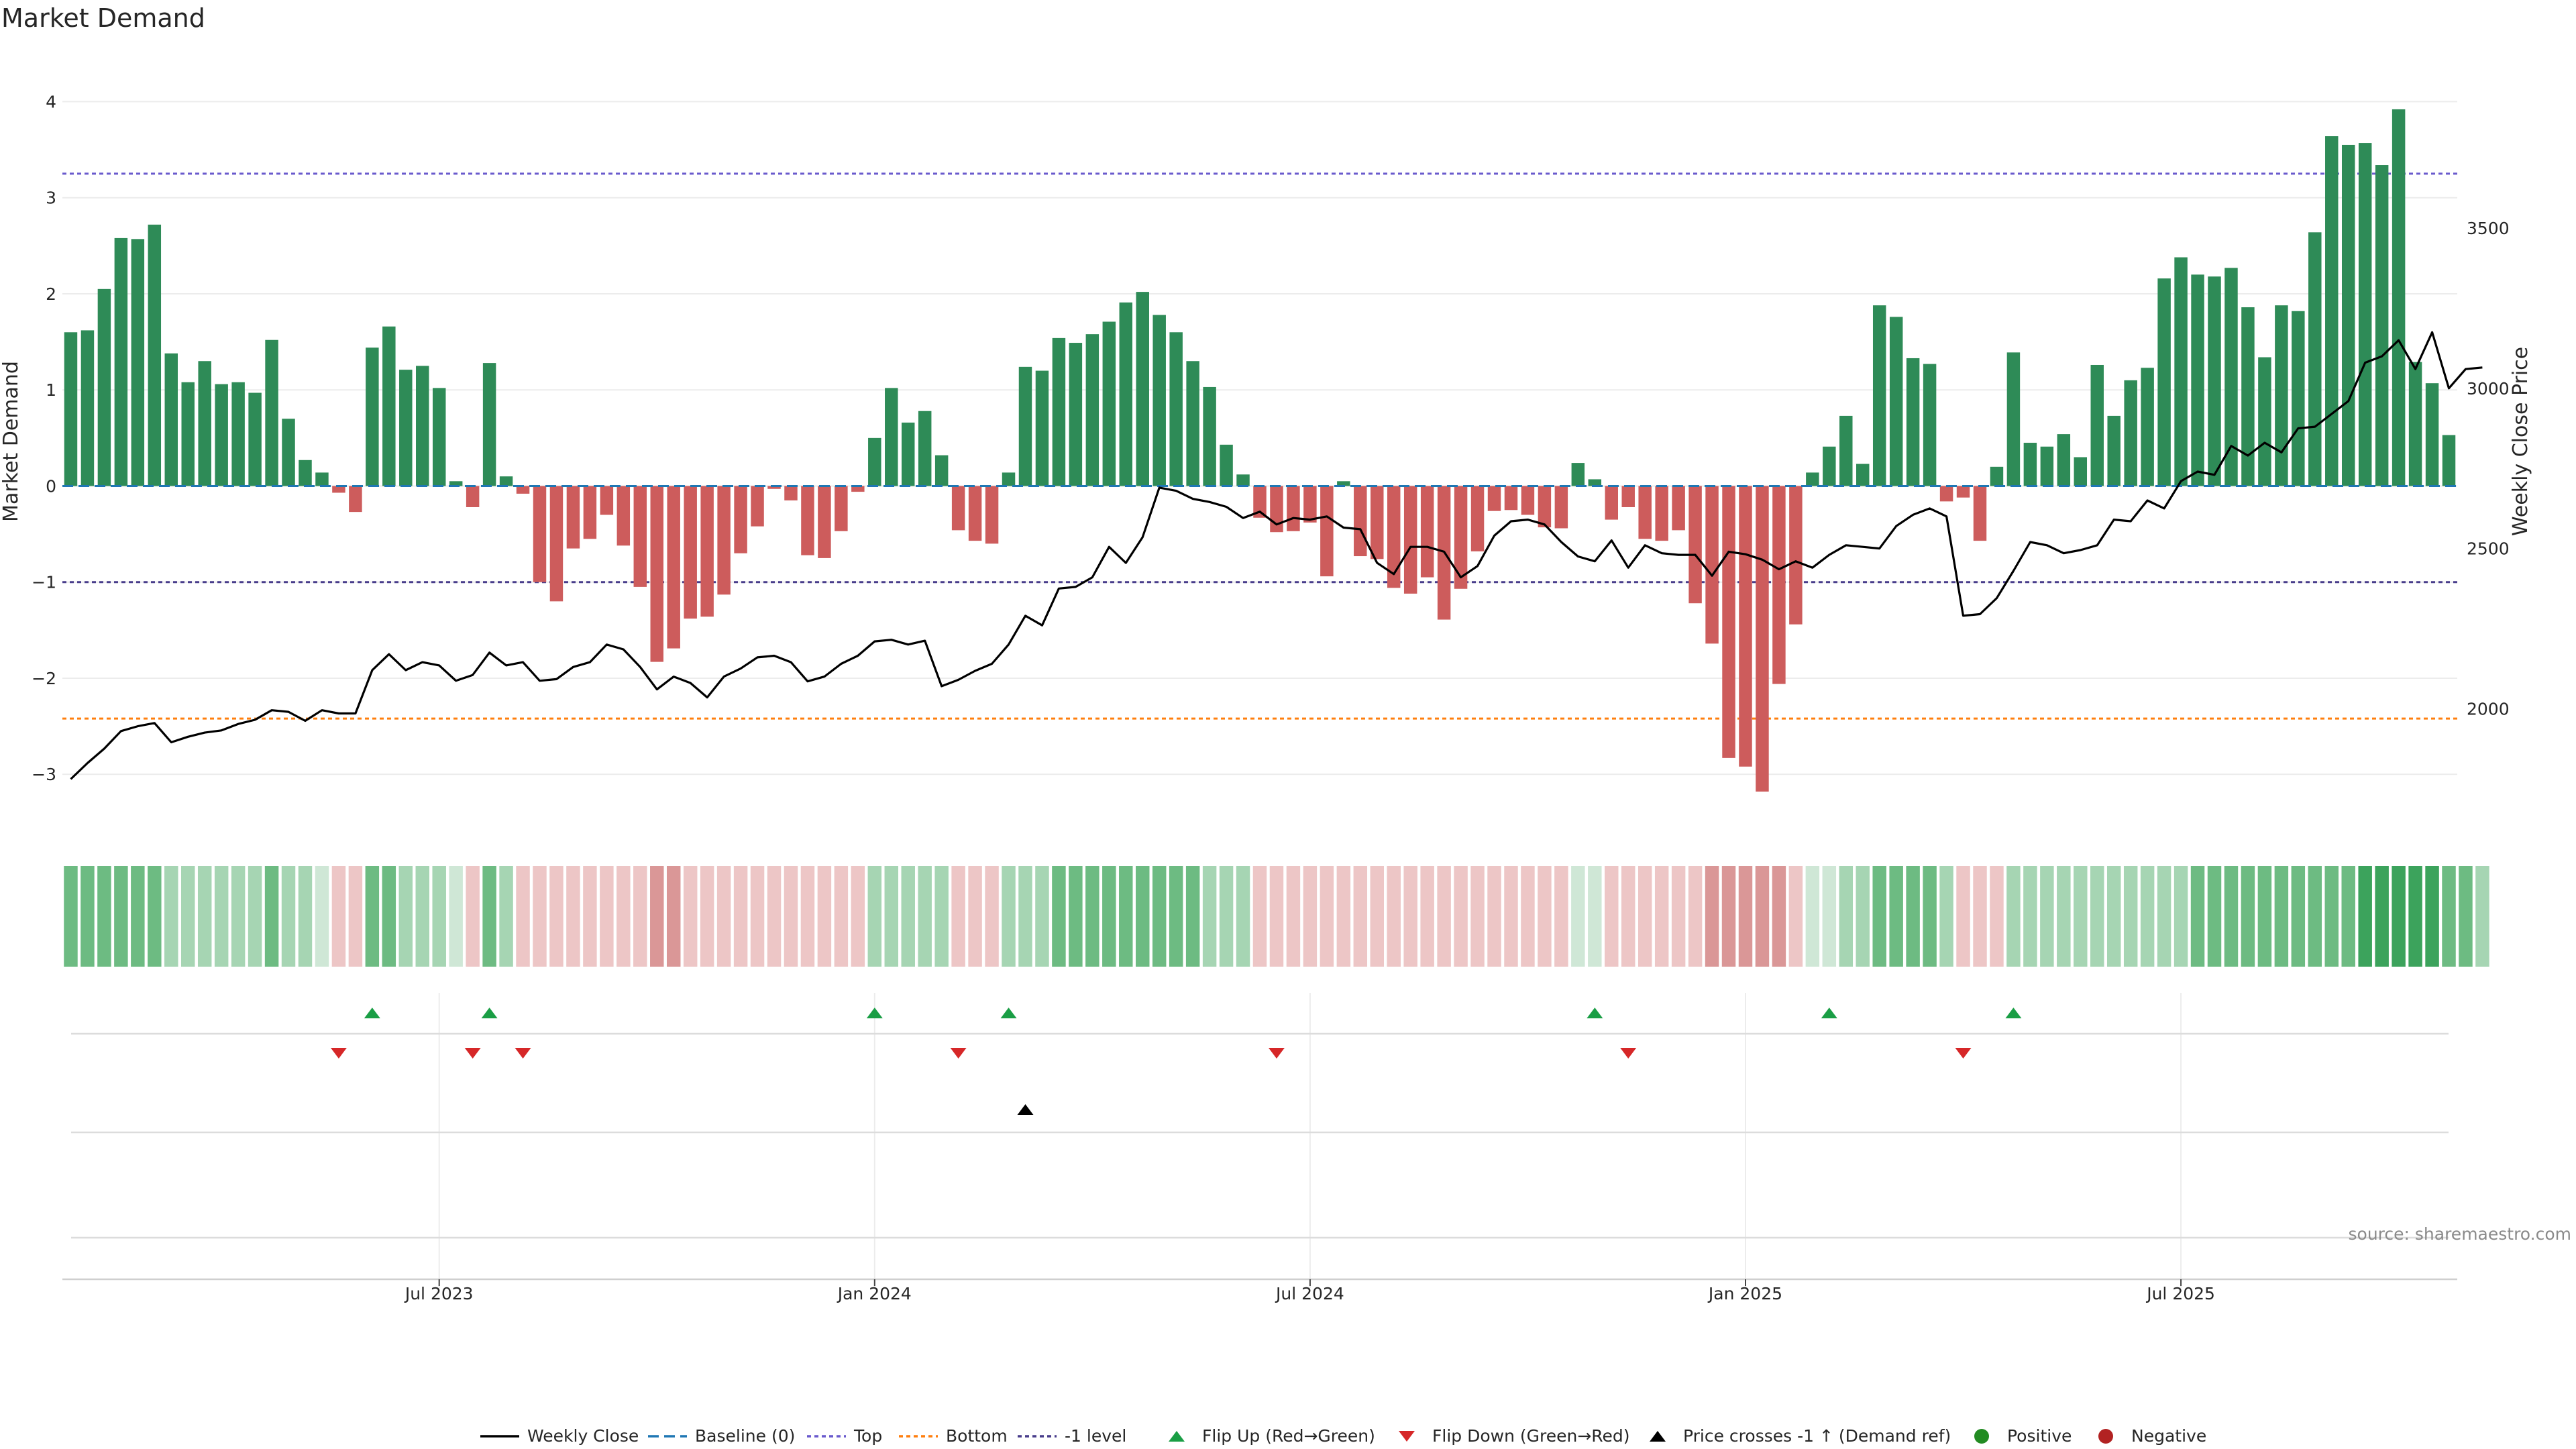 The width and height of the screenshot is (2576, 1449). I want to click on legend-label: Bottom, so click(977, 1436).